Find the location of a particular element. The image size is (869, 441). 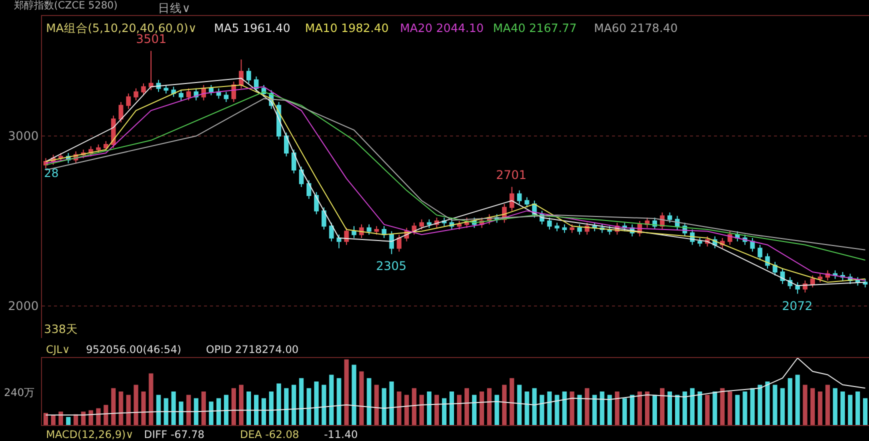

annotation: 3501 is located at coordinates (151, 39).